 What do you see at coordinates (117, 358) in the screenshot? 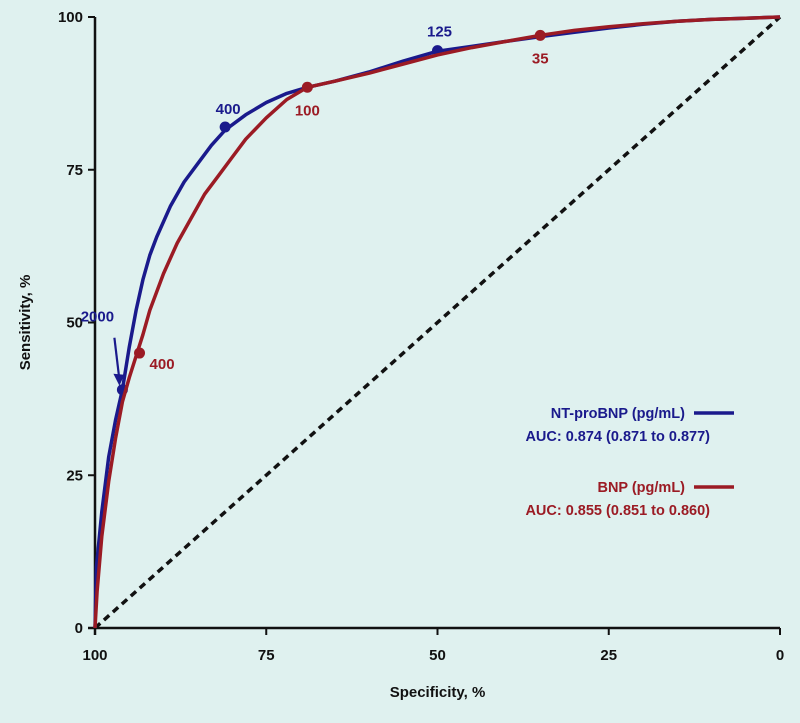
I see `arrow-shaft` at bounding box center [117, 358].